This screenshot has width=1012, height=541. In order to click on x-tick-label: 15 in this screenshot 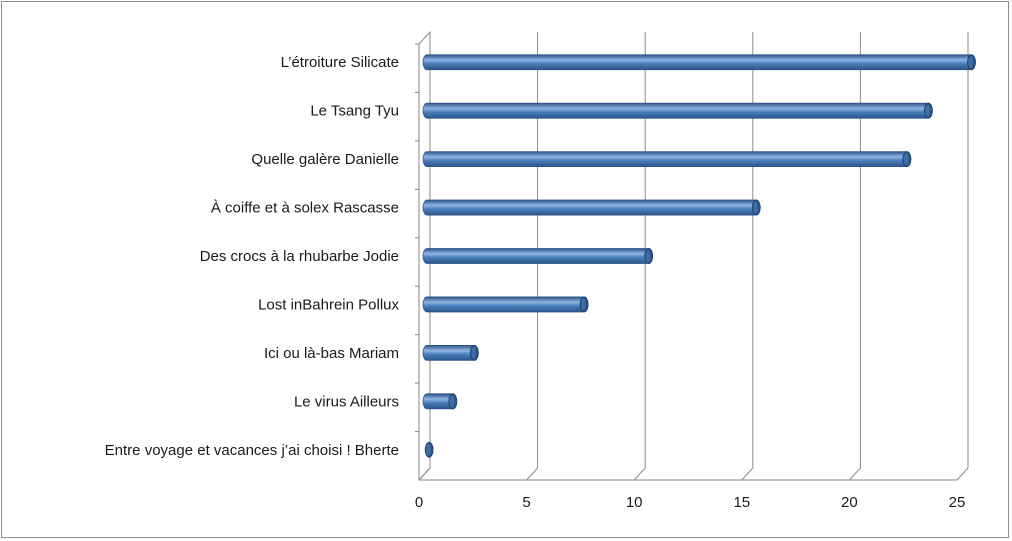, I will do `click(741, 502)`.